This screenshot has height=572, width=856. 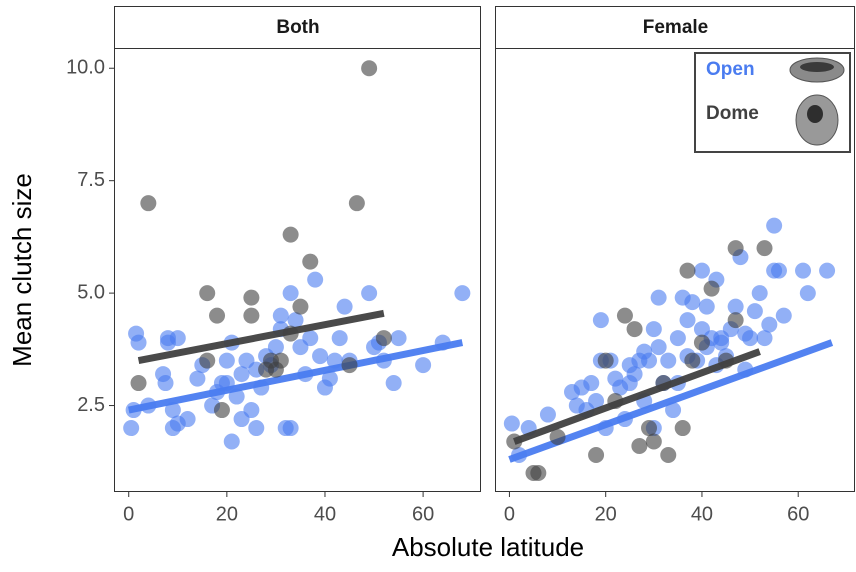 I want to click on nest-dome-hole, so click(x=815, y=114).